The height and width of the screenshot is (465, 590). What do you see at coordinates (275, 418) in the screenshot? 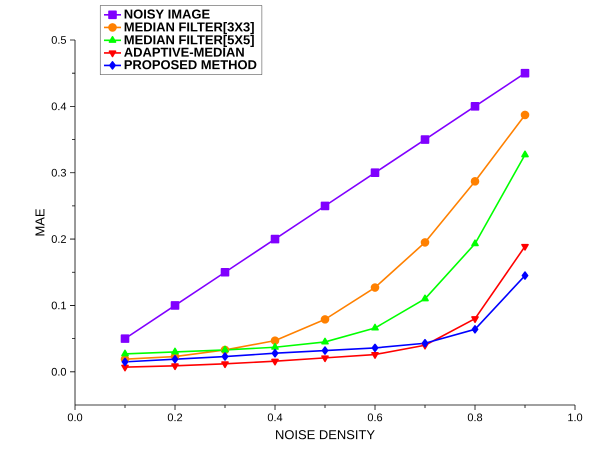
I see `x-tick-label: 0.4` at bounding box center [275, 418].